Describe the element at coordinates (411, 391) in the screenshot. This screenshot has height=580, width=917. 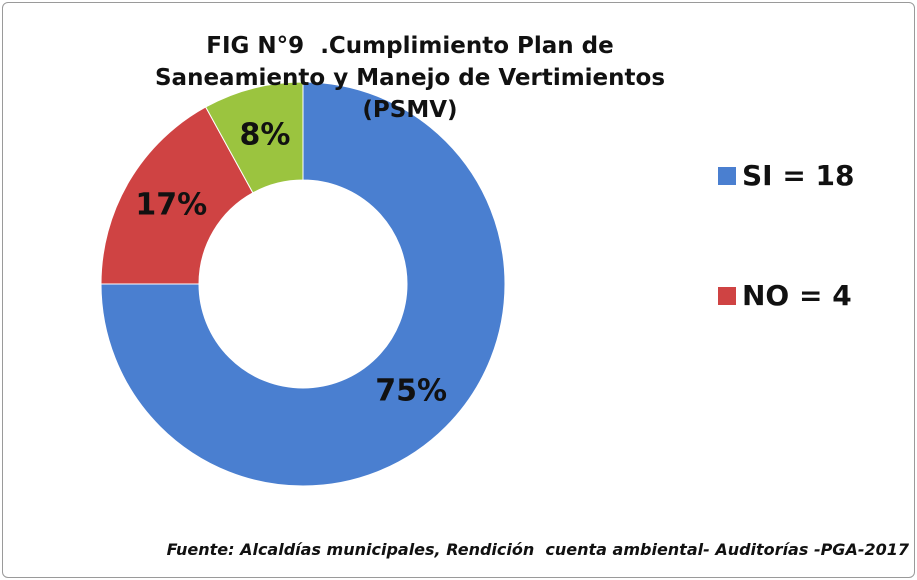
I see `data-label: 75%` at that location.